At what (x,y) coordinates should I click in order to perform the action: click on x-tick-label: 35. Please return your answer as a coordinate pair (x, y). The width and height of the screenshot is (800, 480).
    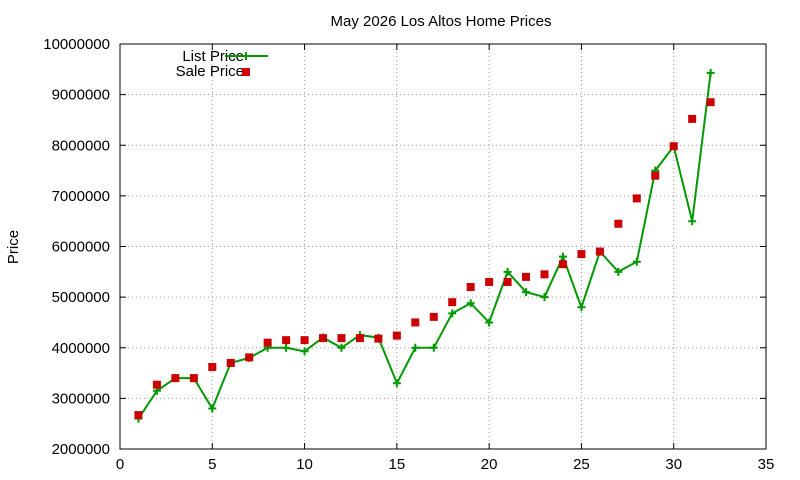
    Looking at the image, I should click on (766, 464).